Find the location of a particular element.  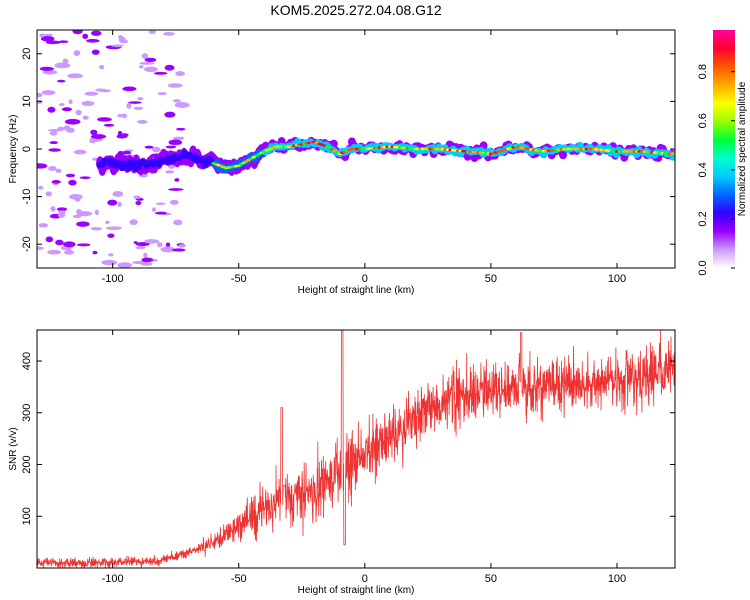

spectrogram-y-label: Frequency (Hz) is located at coordinates (13, 149).